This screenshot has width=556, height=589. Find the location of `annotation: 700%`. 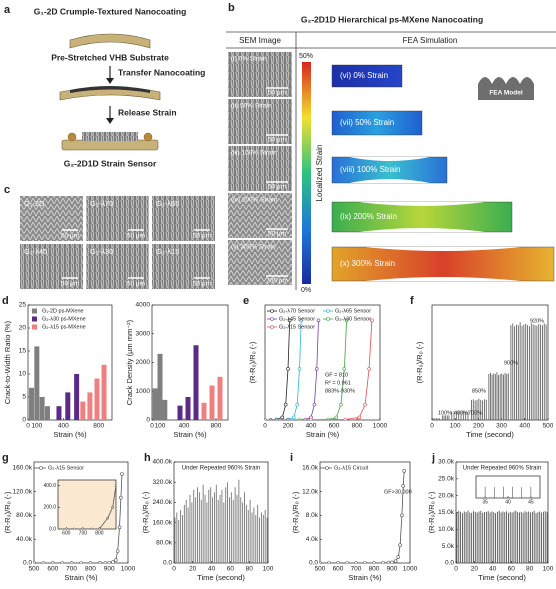

annotation: 700% is located at coordinates (475, 413).